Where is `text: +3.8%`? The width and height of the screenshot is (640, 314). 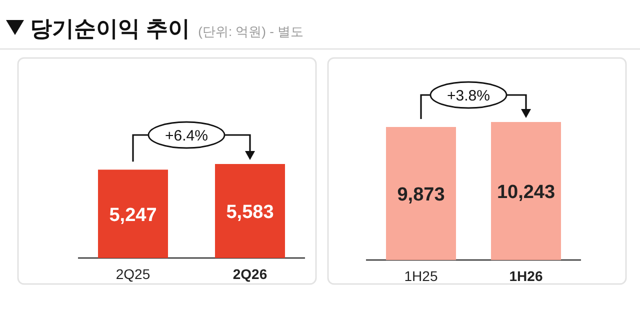
text: +3.8% is located at coordinates (468, 96).